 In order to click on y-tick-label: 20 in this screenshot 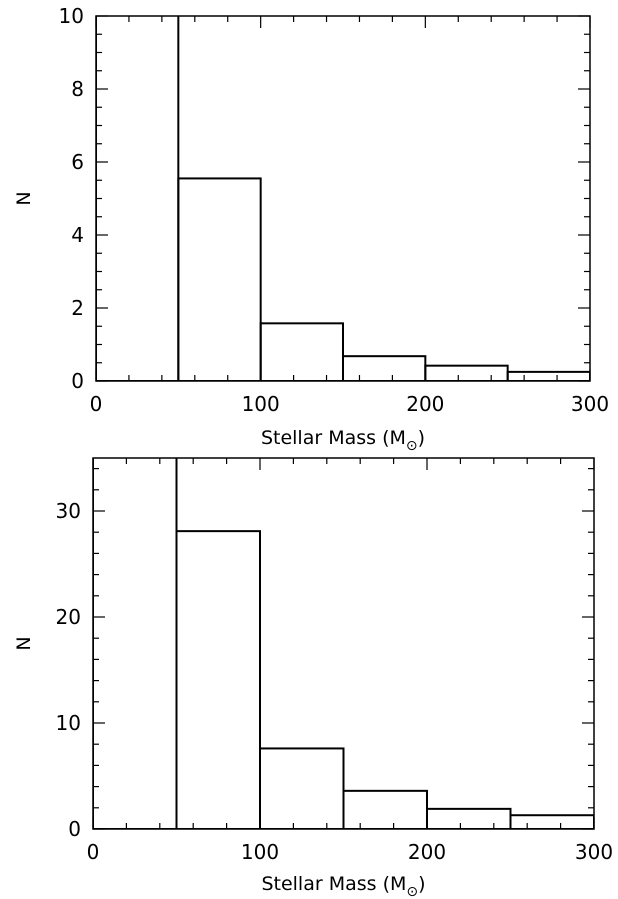, I will do `click(68, 617)`.